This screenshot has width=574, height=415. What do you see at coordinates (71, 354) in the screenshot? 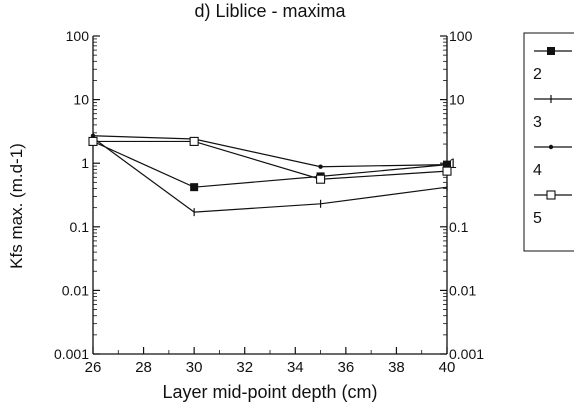
I see `y-tick-label-left: 0.001` at bounding box center [71, 354].